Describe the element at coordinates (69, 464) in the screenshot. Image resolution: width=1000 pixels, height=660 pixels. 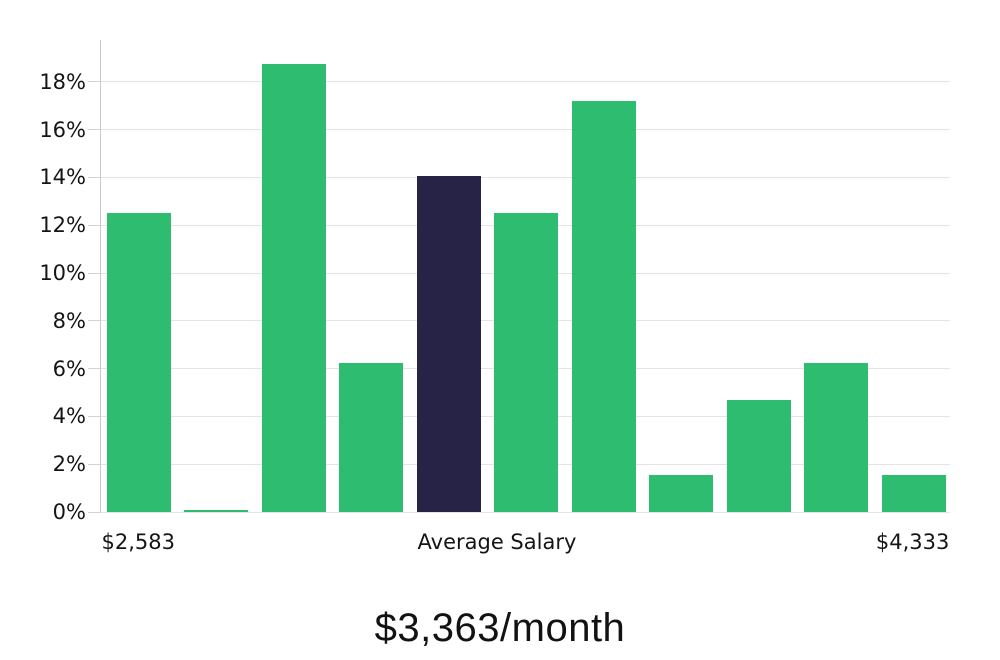
I see `y-tick-label: 2%` at that location.